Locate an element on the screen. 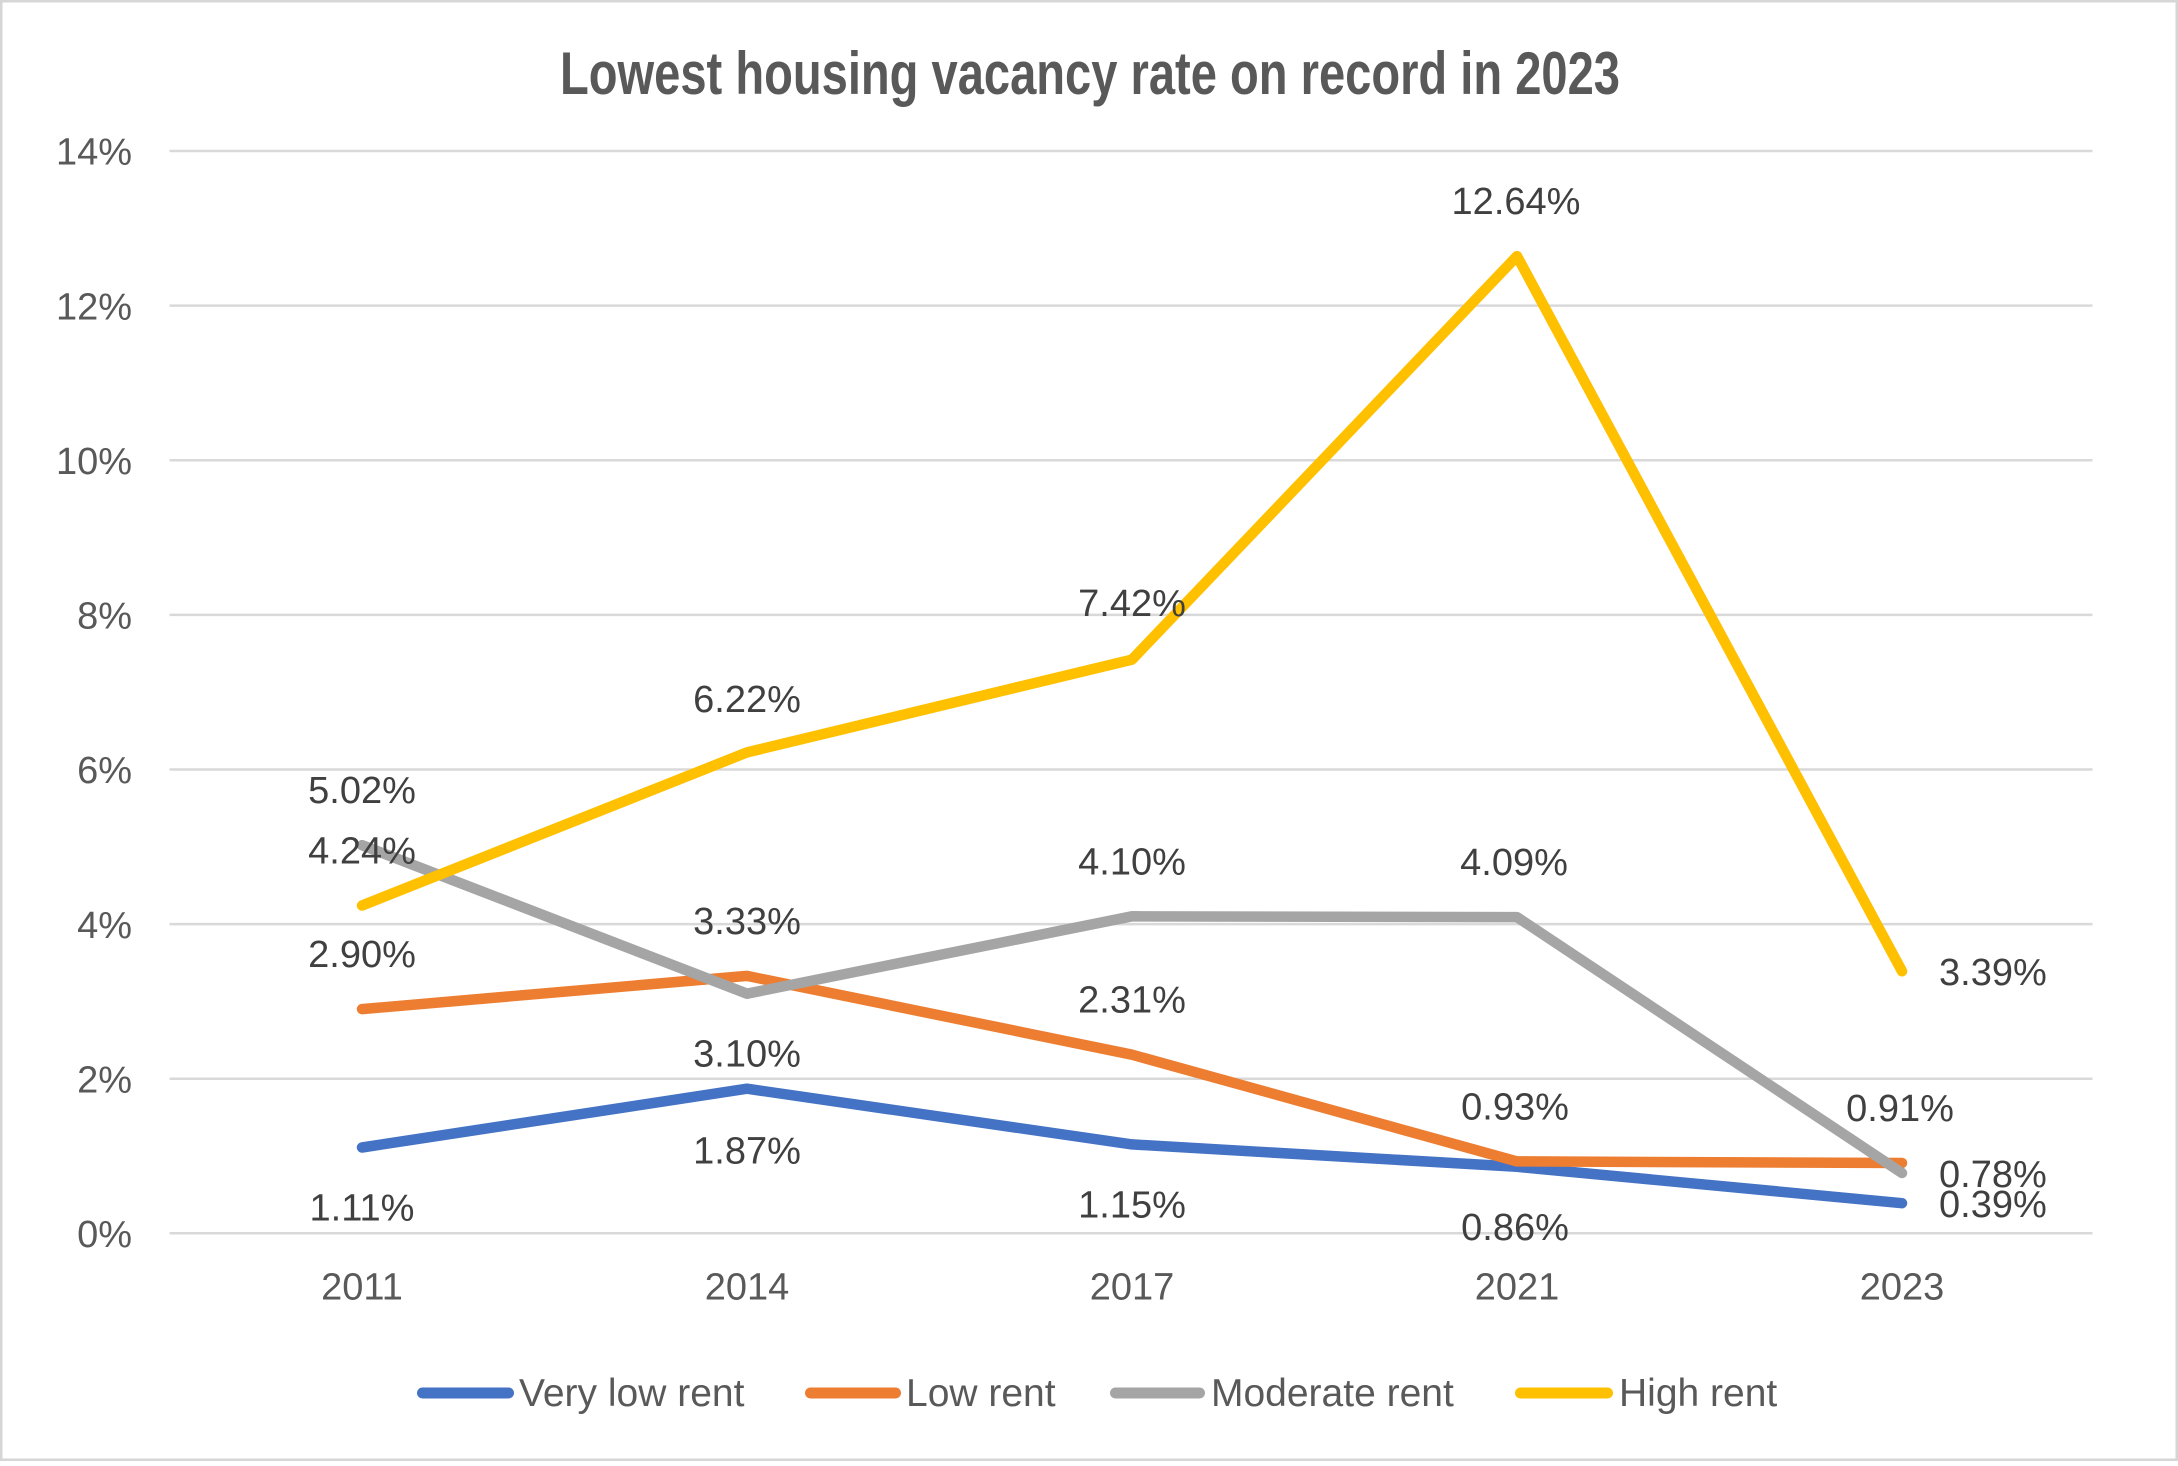 This screenshot has width=2178, height=1466. svg-text: 7.42% is located at coordinates (1132, 604).